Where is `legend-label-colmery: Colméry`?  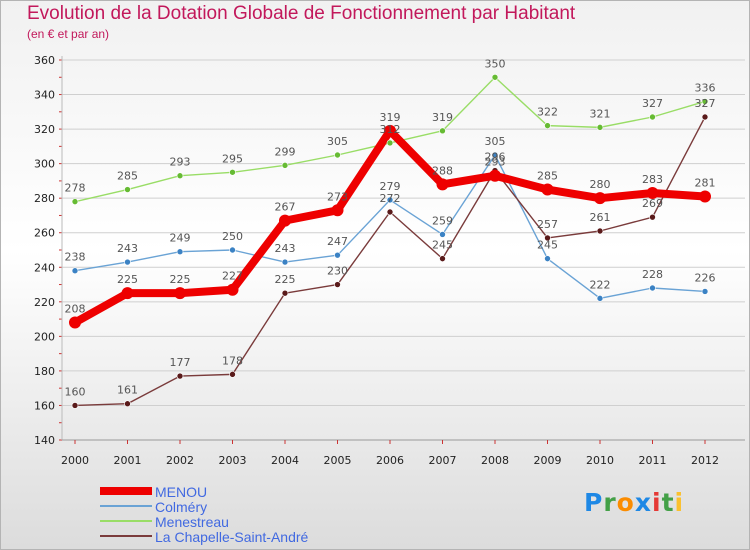 legend-label-colmery: Colméry is located at coordinates (181, 507).